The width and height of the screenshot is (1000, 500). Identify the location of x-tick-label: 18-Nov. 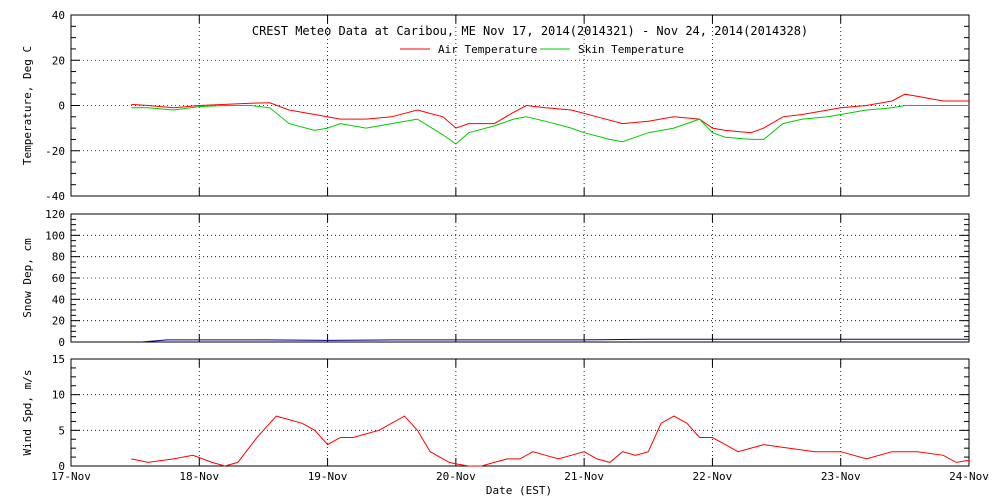
(199, 476).